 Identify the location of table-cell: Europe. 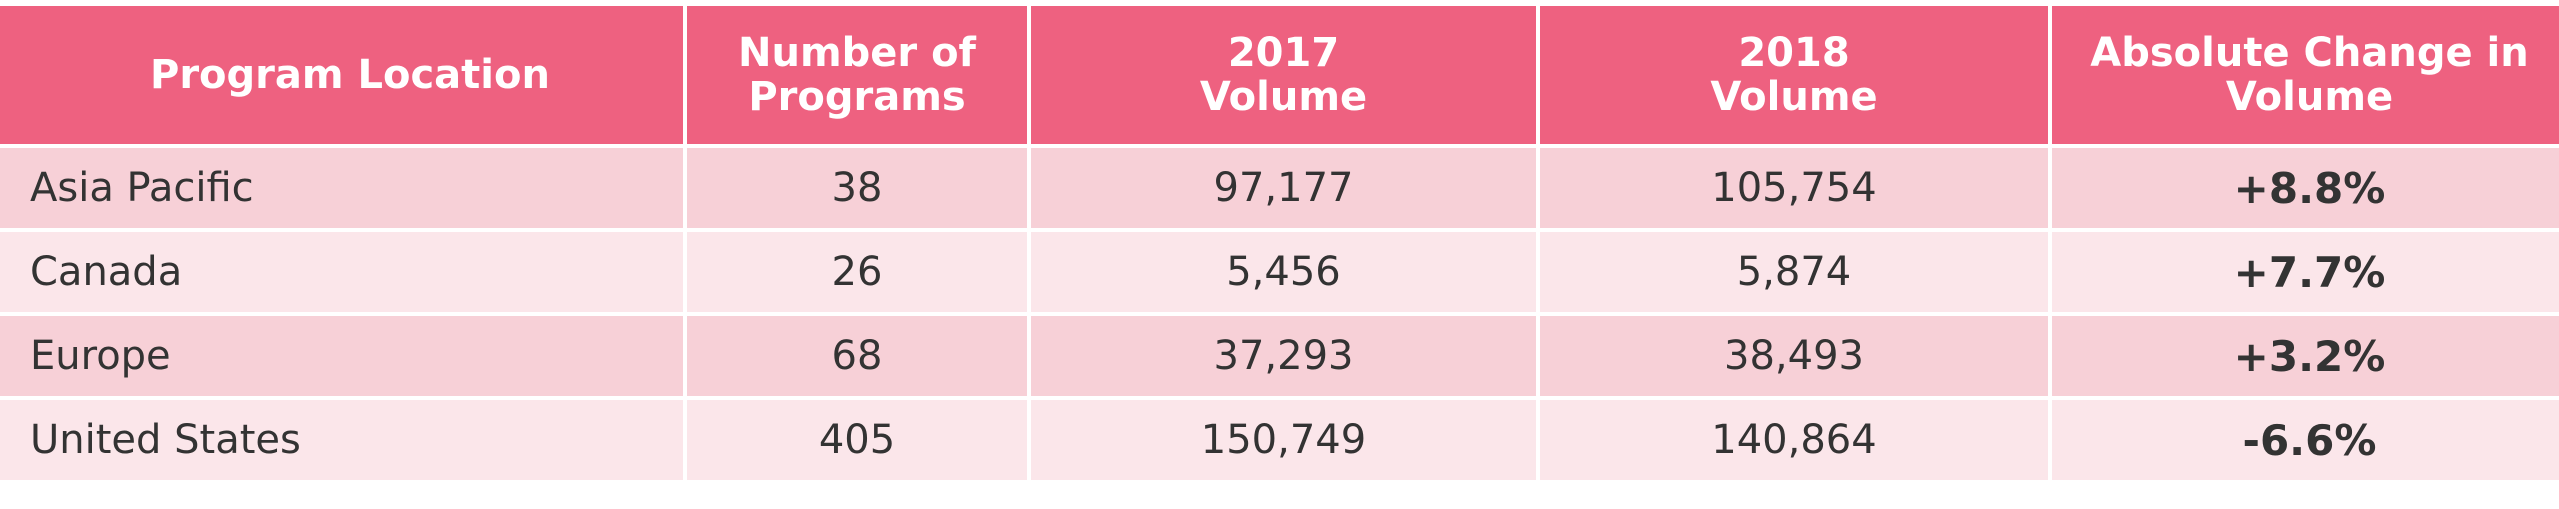
(341, 356).